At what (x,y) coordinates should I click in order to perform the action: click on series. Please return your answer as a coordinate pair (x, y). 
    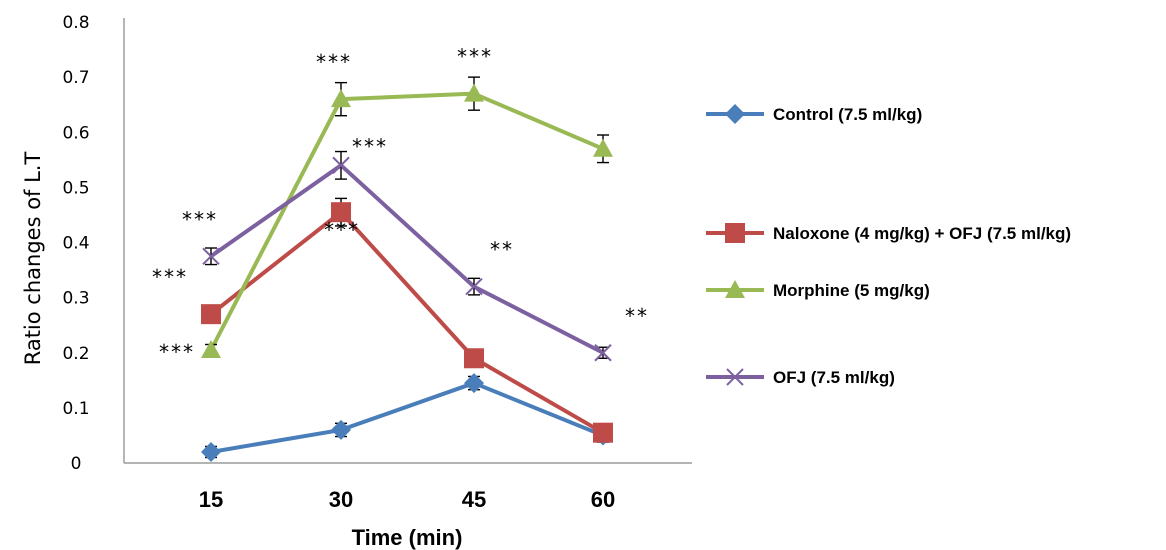
    Looking at the image, I should click on (407, 417).